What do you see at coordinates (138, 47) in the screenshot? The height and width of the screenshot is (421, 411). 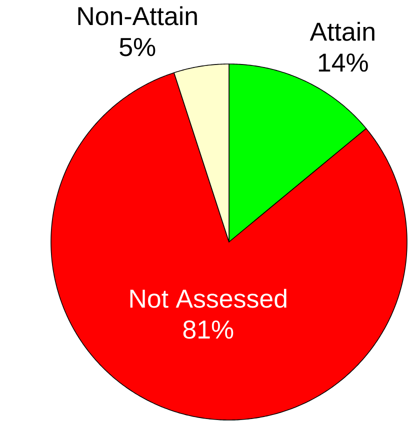 I see `data-label: 5%` at bounding box center [138, 47].